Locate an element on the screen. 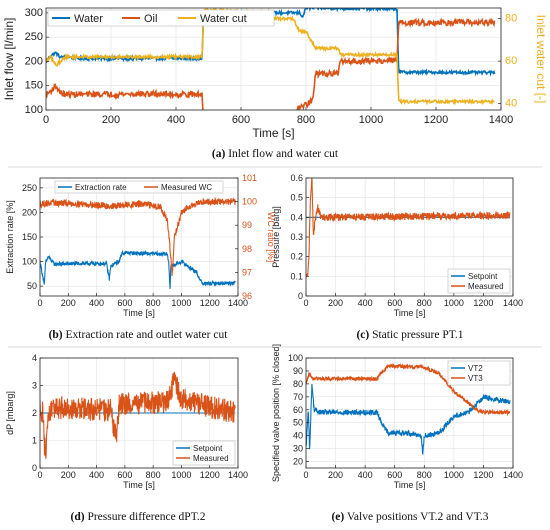 The height and width of the screenshot is (530, 550). y-tick-label: 0.3 is located at coordinates (296, 237).